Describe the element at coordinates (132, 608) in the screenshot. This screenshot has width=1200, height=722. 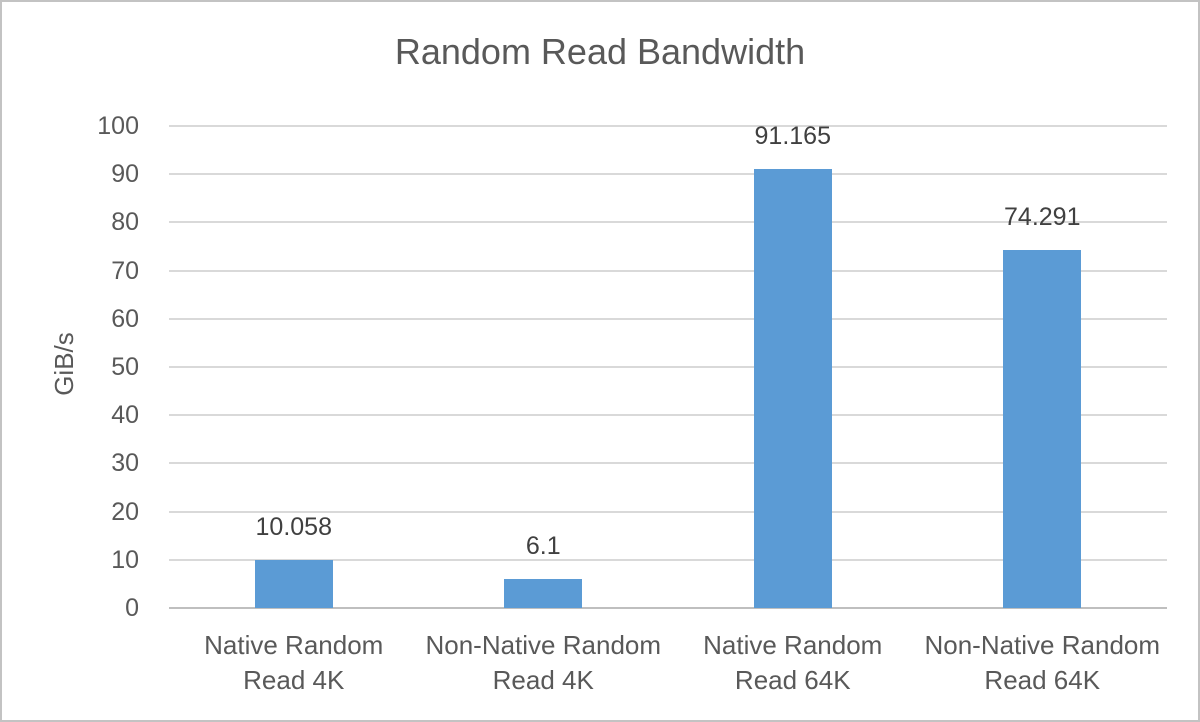
I see `y-tick-label: 0` at that location.